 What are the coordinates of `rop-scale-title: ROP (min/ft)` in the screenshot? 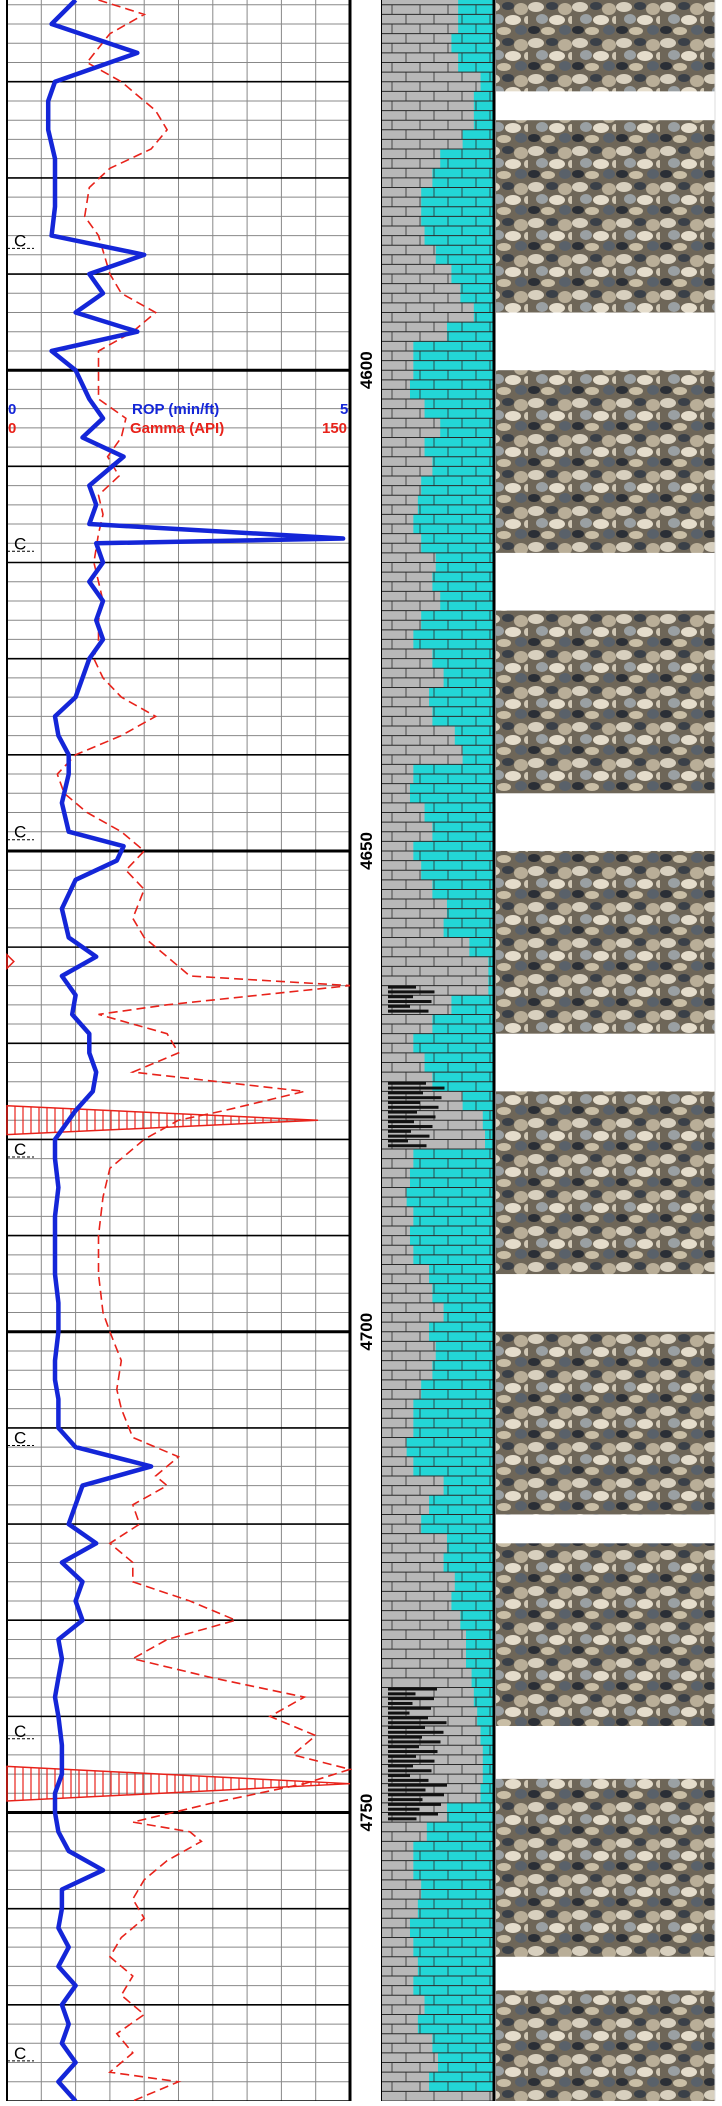 It's located at (175, 409).